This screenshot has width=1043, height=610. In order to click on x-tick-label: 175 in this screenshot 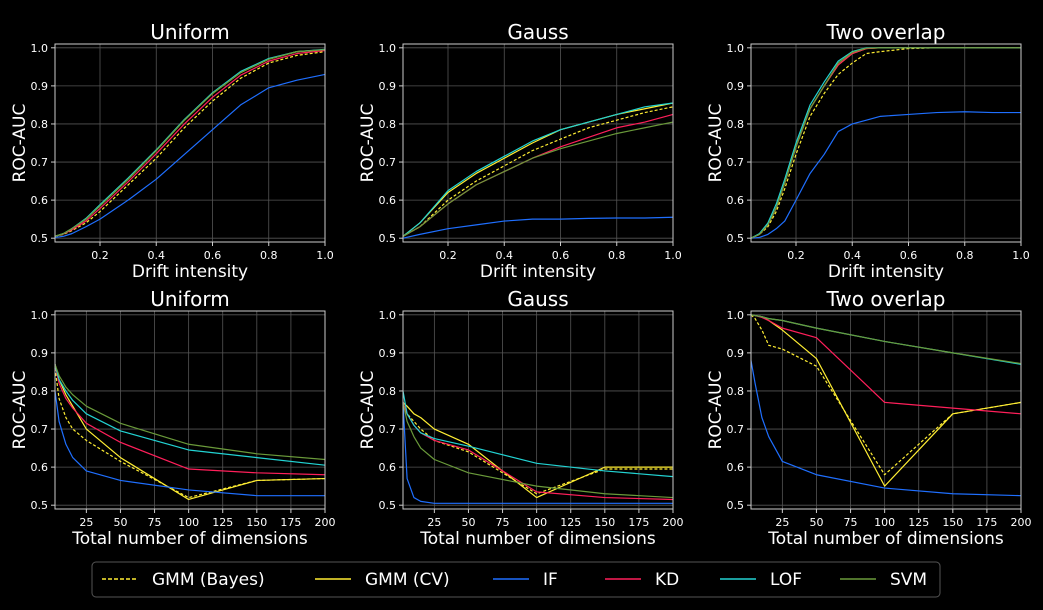, I will do `click(986, 522)`.